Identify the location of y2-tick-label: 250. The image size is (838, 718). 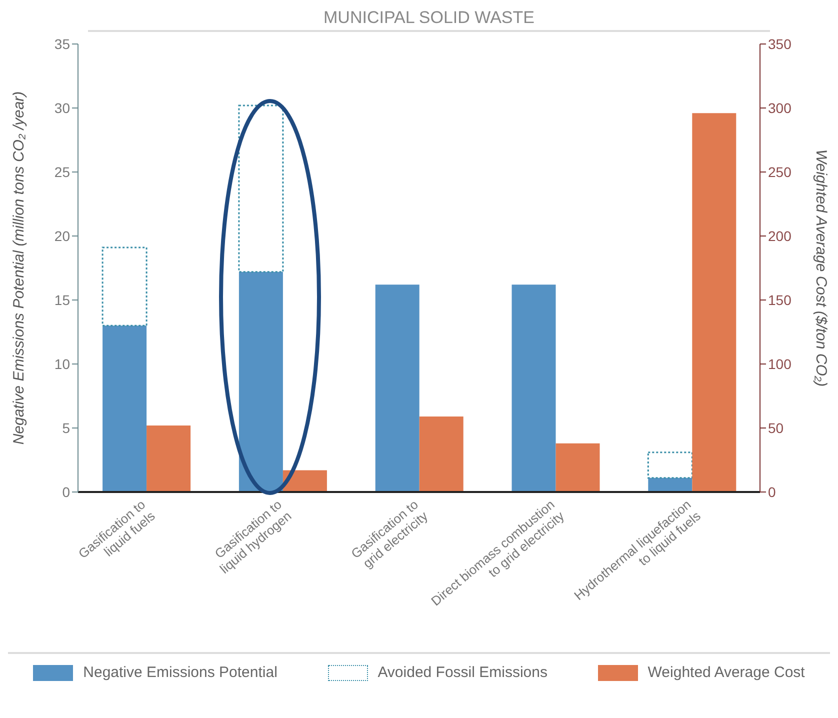
(780, 172).